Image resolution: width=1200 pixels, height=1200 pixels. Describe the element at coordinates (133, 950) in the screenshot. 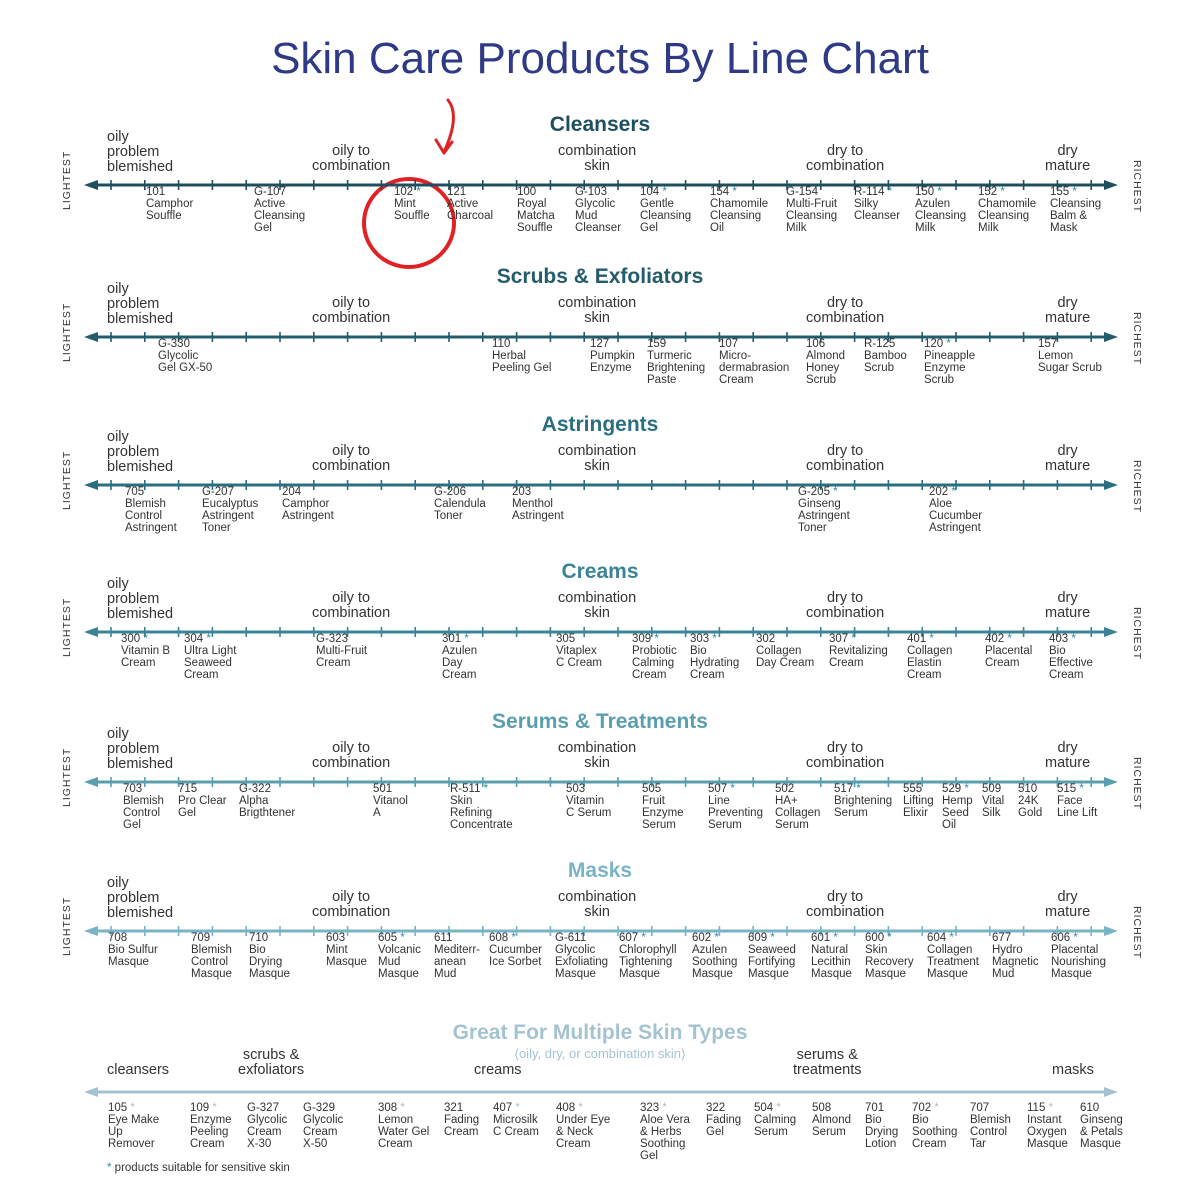

I see `product-label: 708 Bio Sulfur Masque` at that location.